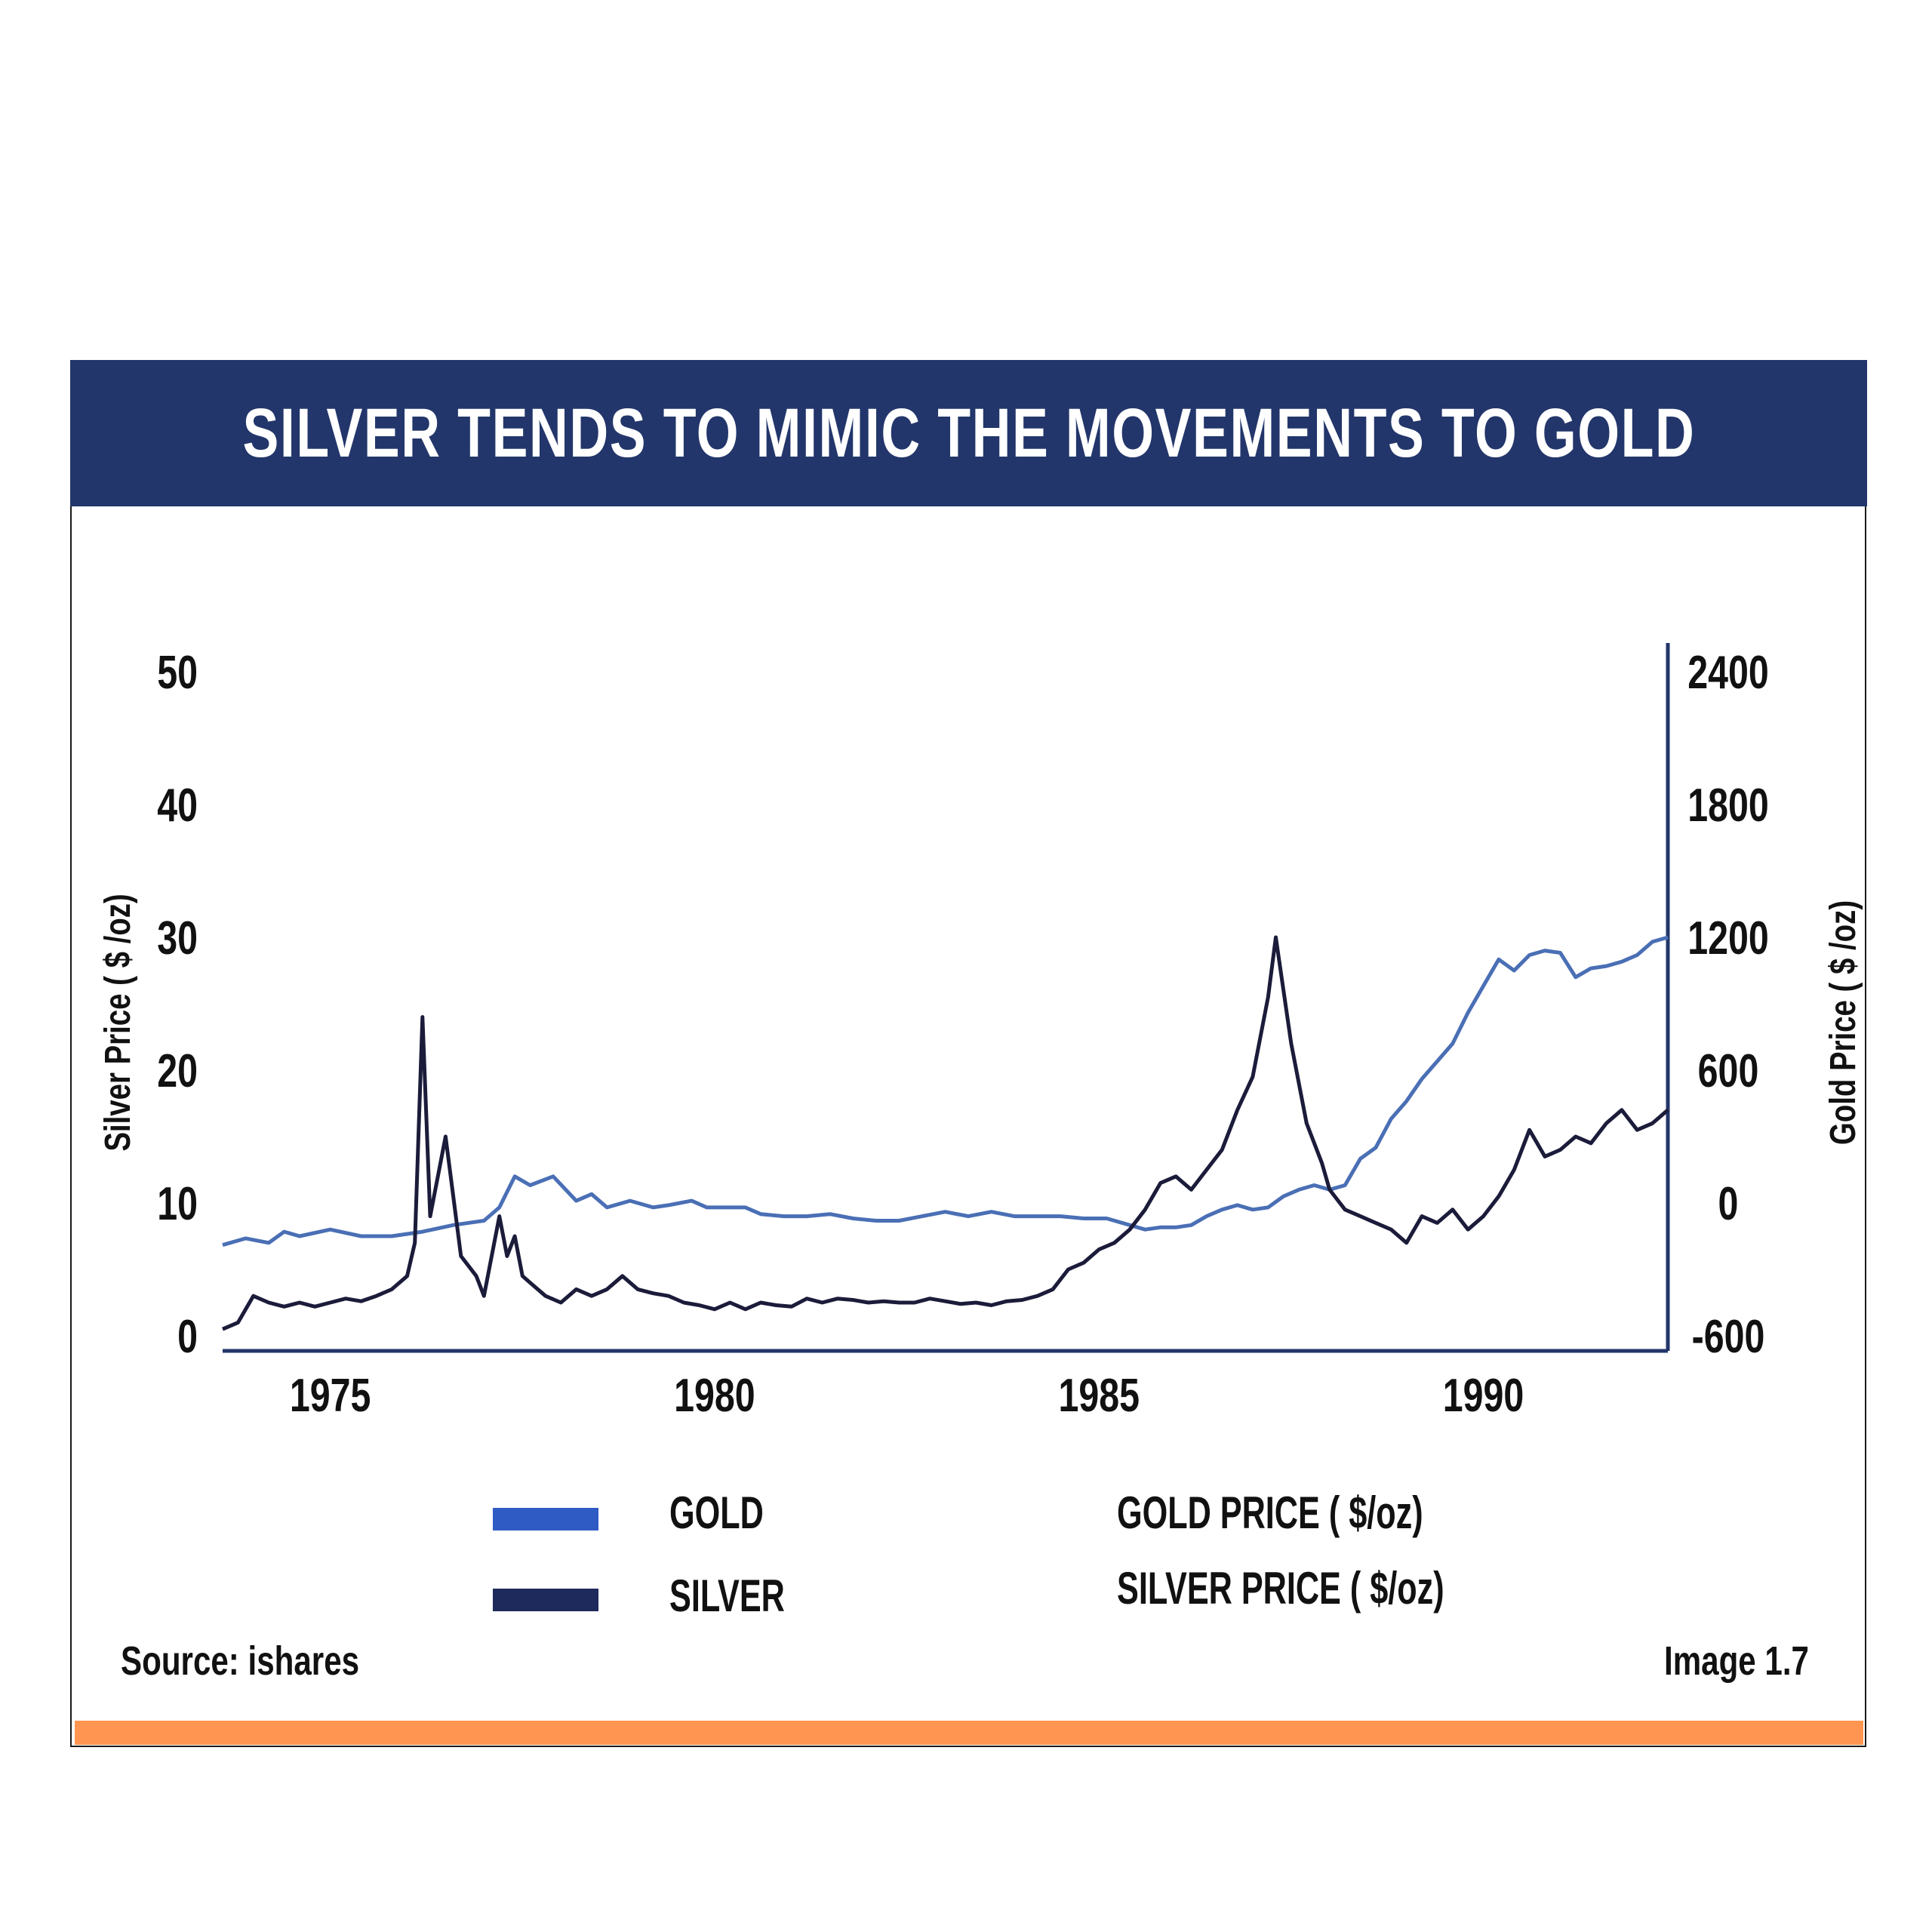 The height and width of the screenshot is (1932, 1932). Describe the element at coordinates (714, 1395) in the screenshot. I see `x-tick-label: 1980` at that location.